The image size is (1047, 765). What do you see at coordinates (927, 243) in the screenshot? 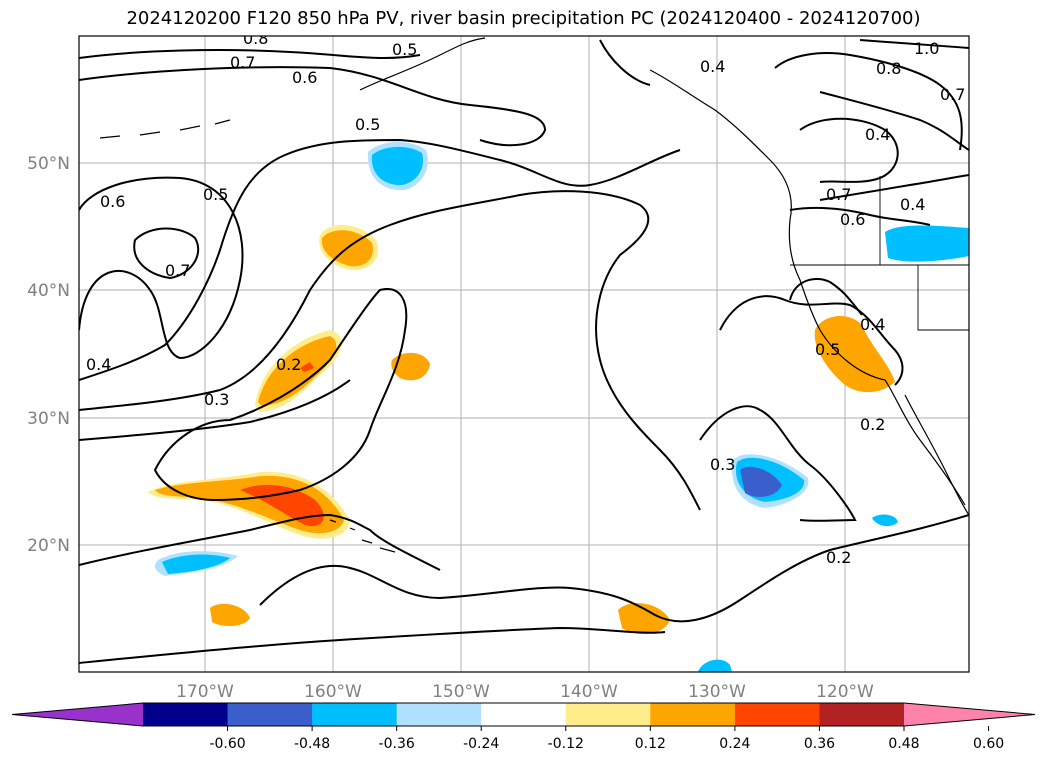
I see `neg-anomaly-inland` at bounding box center [927, 243].